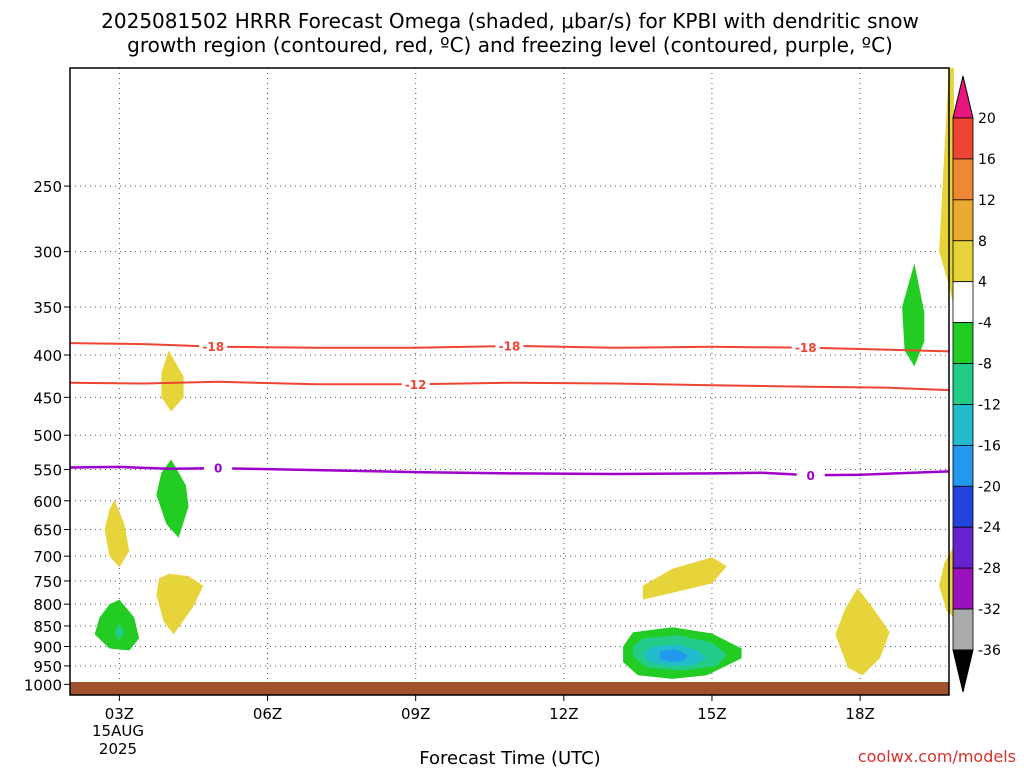 This screenshot has height=768, width=1024. What do you see at coordinates (987, 201) in the screenshot?
I see `colorbar-label: 12` at bounding box center [987, 201].